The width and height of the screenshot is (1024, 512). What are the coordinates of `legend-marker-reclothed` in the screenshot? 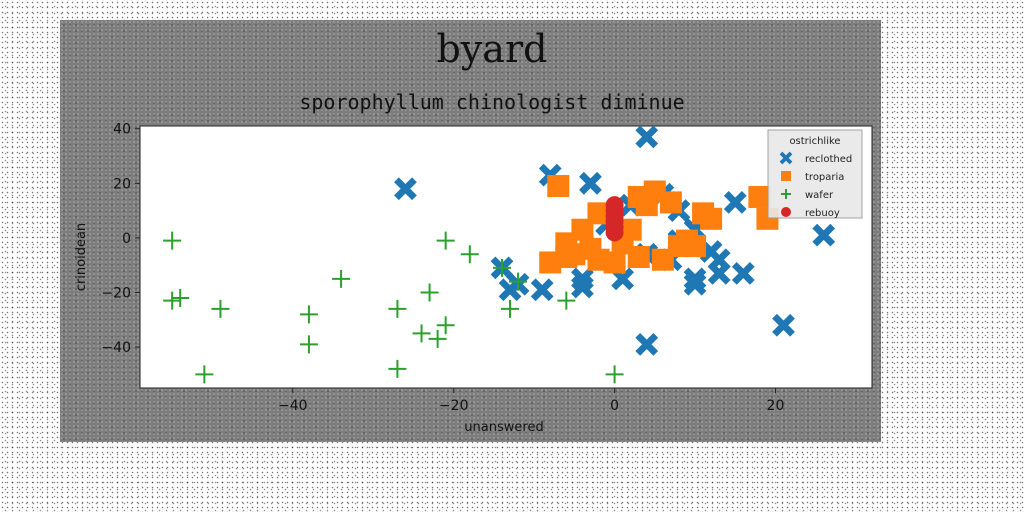 It's located at (786, 158).